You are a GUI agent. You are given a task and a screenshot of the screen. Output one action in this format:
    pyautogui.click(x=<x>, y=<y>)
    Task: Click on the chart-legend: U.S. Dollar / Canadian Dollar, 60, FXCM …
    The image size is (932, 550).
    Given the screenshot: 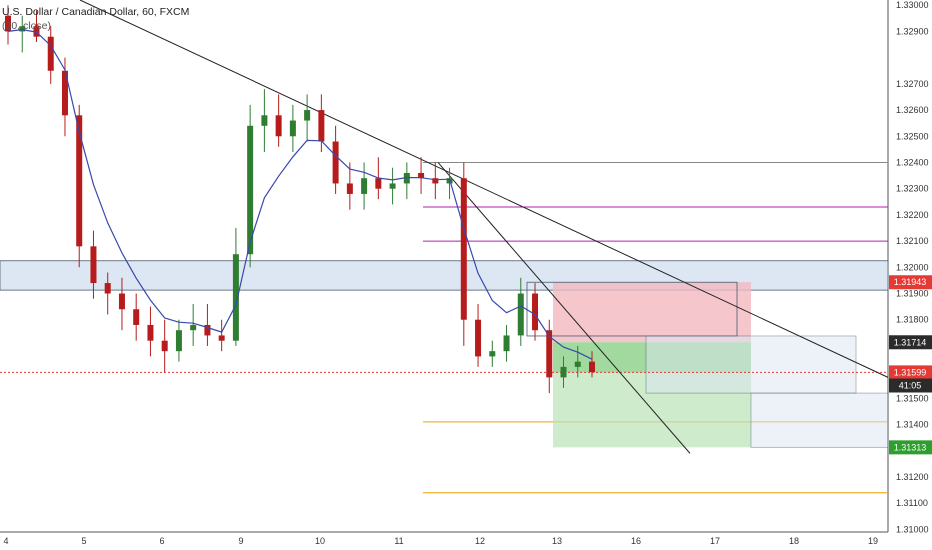 What is the action you would take?
    pyautogui.click(x=95, y=19)
    